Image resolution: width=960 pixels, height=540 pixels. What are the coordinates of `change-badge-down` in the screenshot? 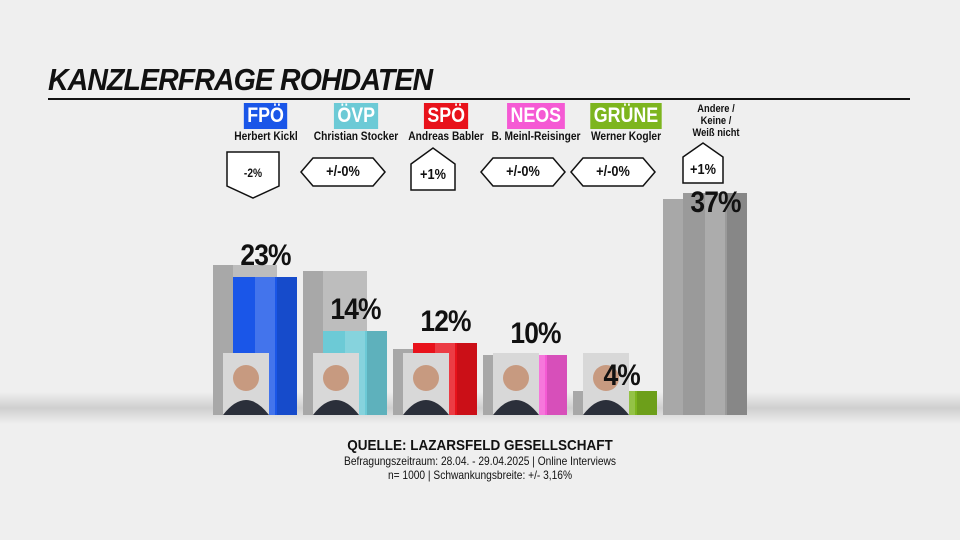 It's located at (253, 175).